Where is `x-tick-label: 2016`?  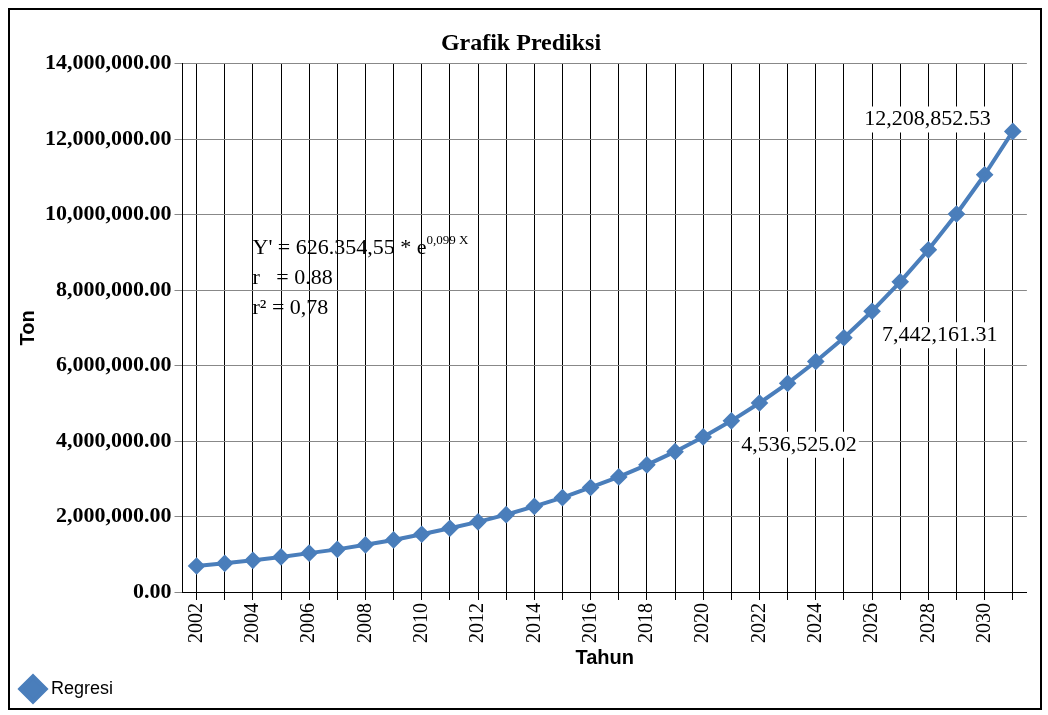
x-tick-label: 2016 is located at coordinates (588, 623).